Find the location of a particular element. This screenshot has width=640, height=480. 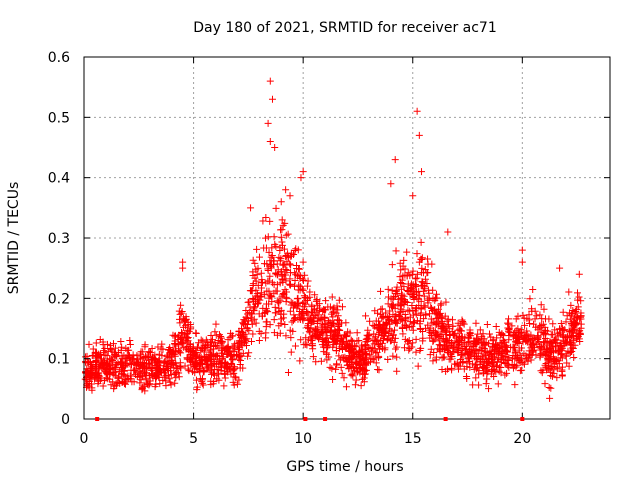

y-tick-label: 0.1 is located at coordinates (59, 360).